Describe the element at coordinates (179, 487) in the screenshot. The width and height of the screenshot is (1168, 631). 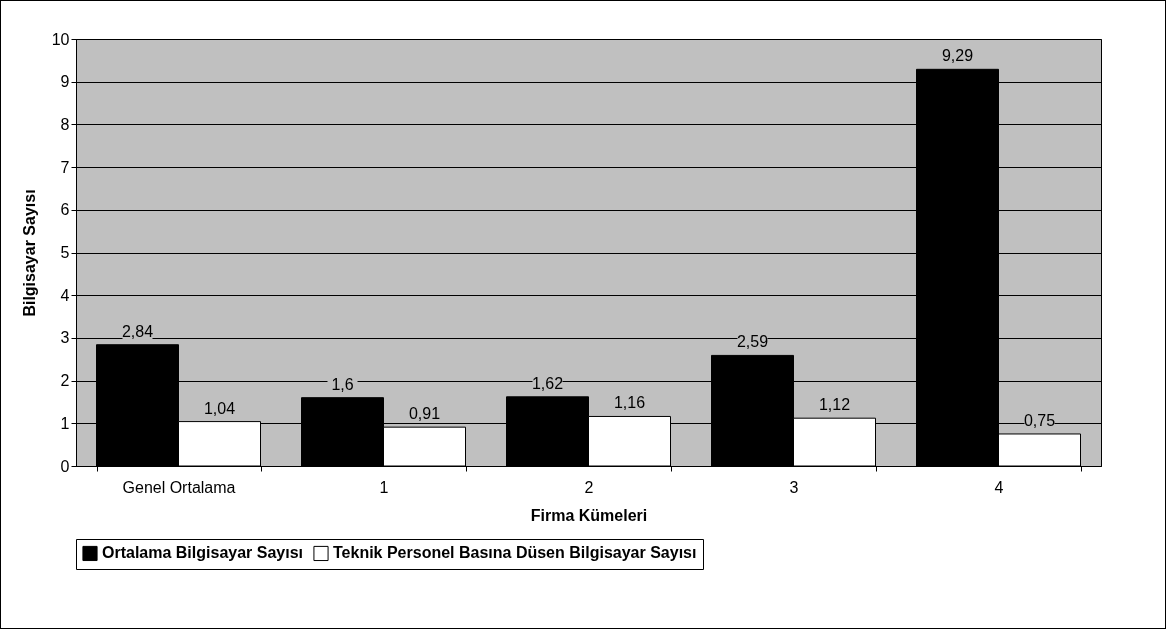
I see `x-tick-label: Genel Ortalama` at that location.